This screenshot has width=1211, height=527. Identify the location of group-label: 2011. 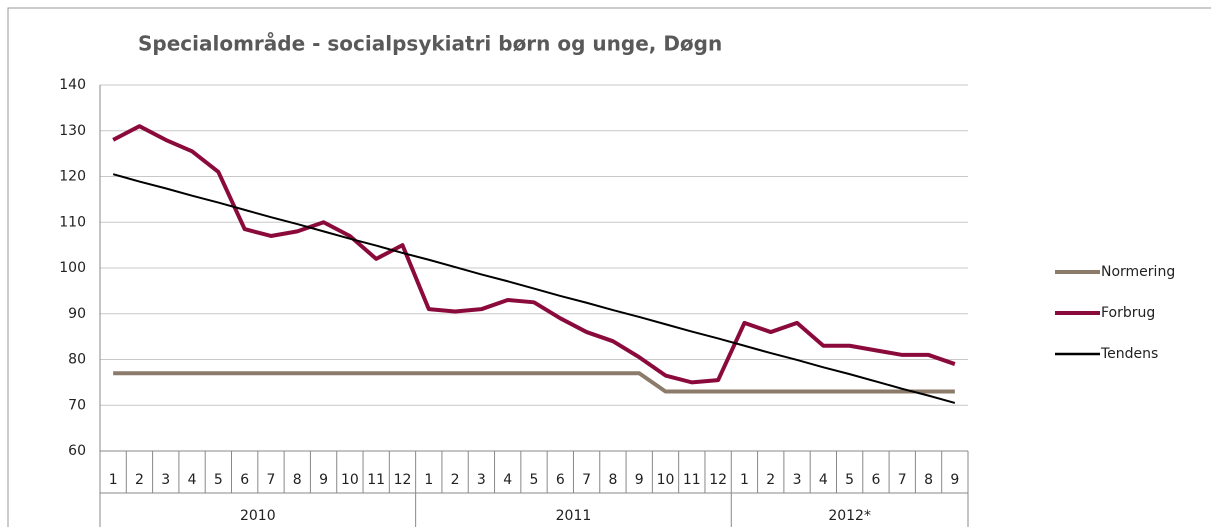
(574, 516).